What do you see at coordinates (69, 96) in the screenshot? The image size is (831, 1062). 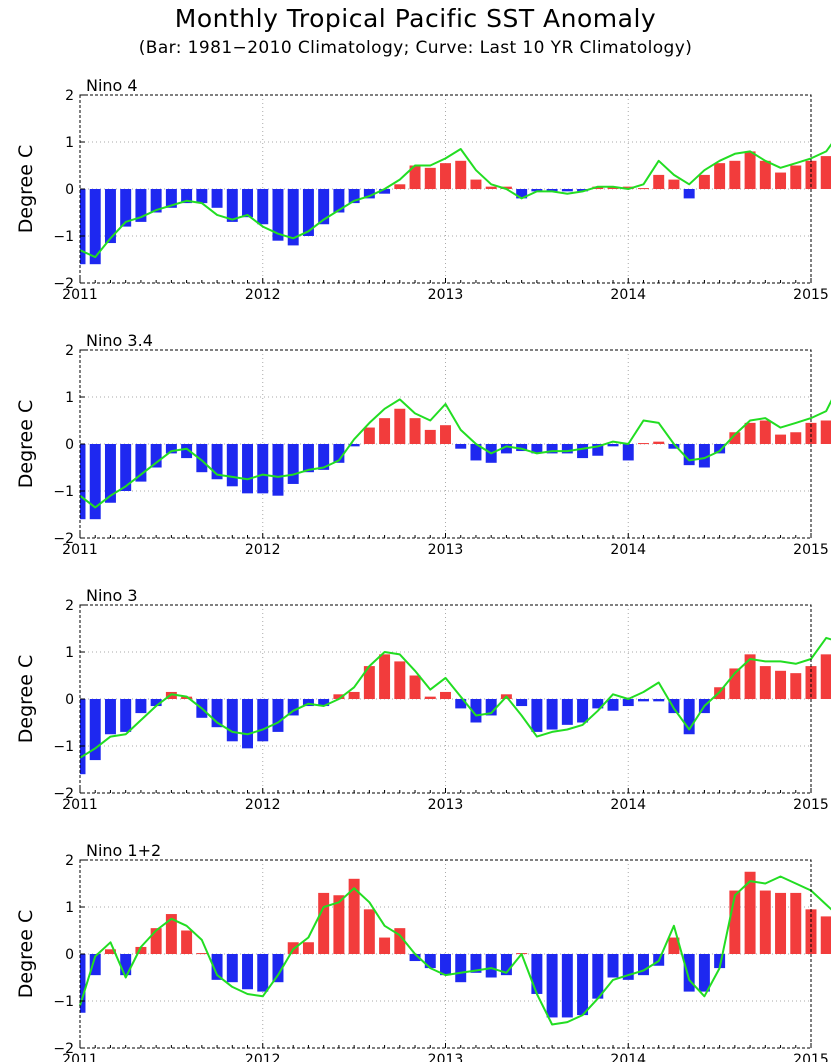 I see `panel-1-ytick-label: 2` at bounding box center [69, 96].